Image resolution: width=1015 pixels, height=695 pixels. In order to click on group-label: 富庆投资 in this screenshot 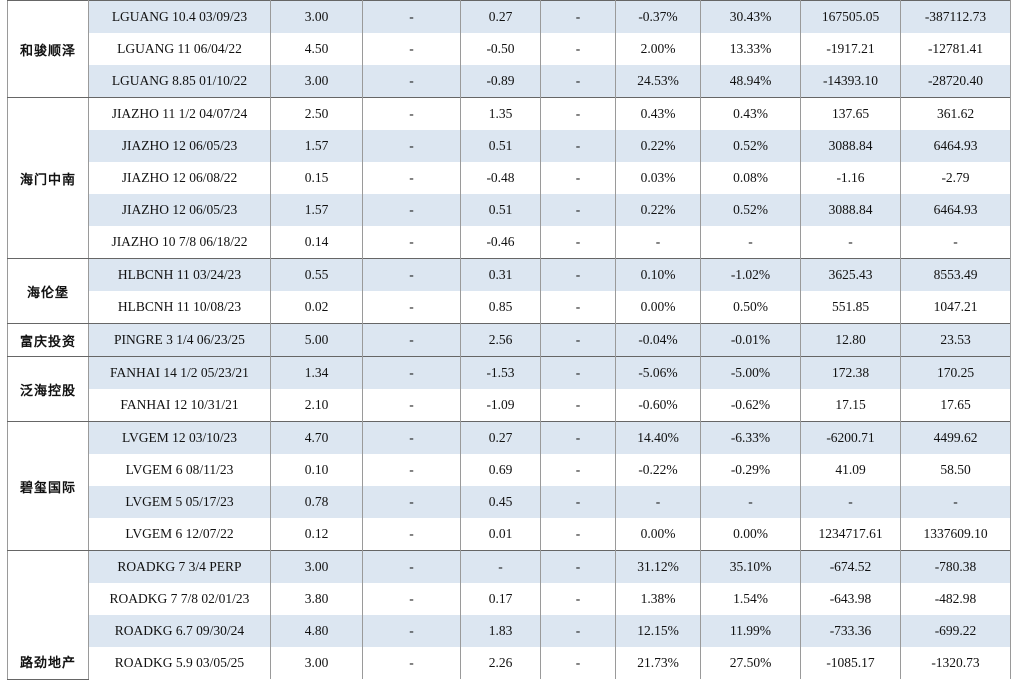, I will do `click(48, 340)`.